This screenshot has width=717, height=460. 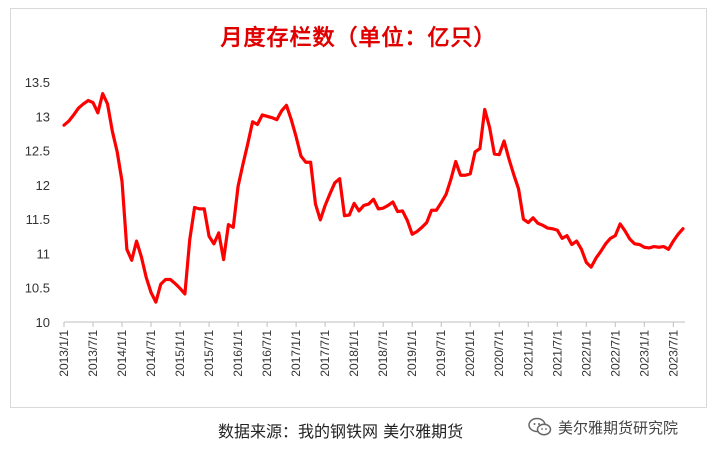 What do you see at coordinates (209, 353) in the screenshot?
I see `x-tick-label: 2015/7/1` at bounding box center [209, 353].